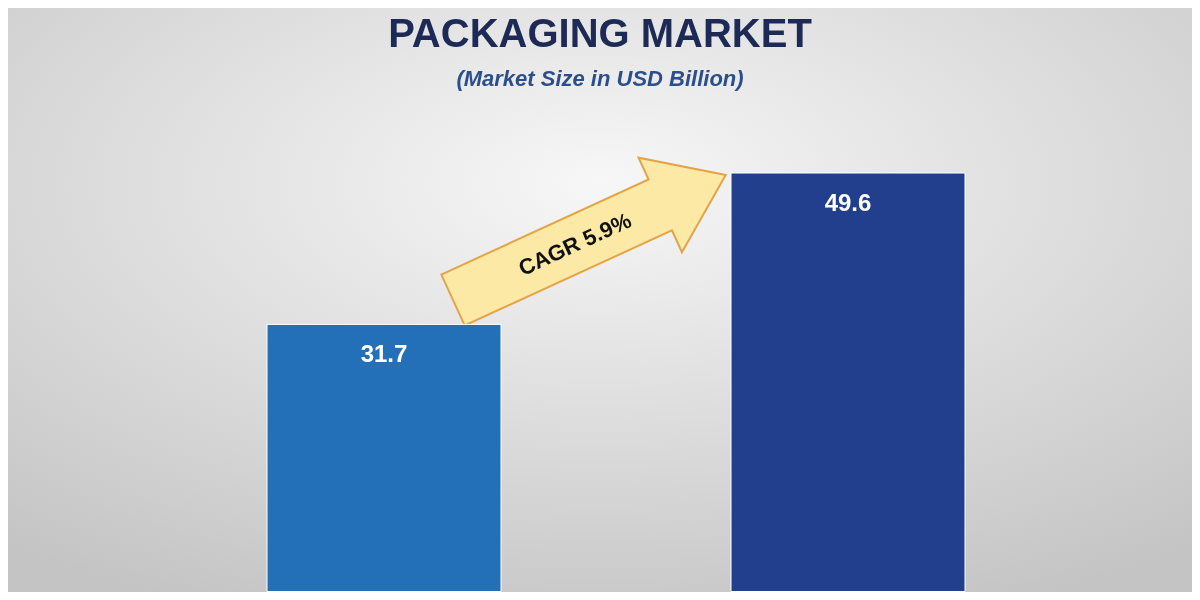 The height and width of the screenshot is (600, 1200). I want to click on data-label: 49.6, so click(848, 203).